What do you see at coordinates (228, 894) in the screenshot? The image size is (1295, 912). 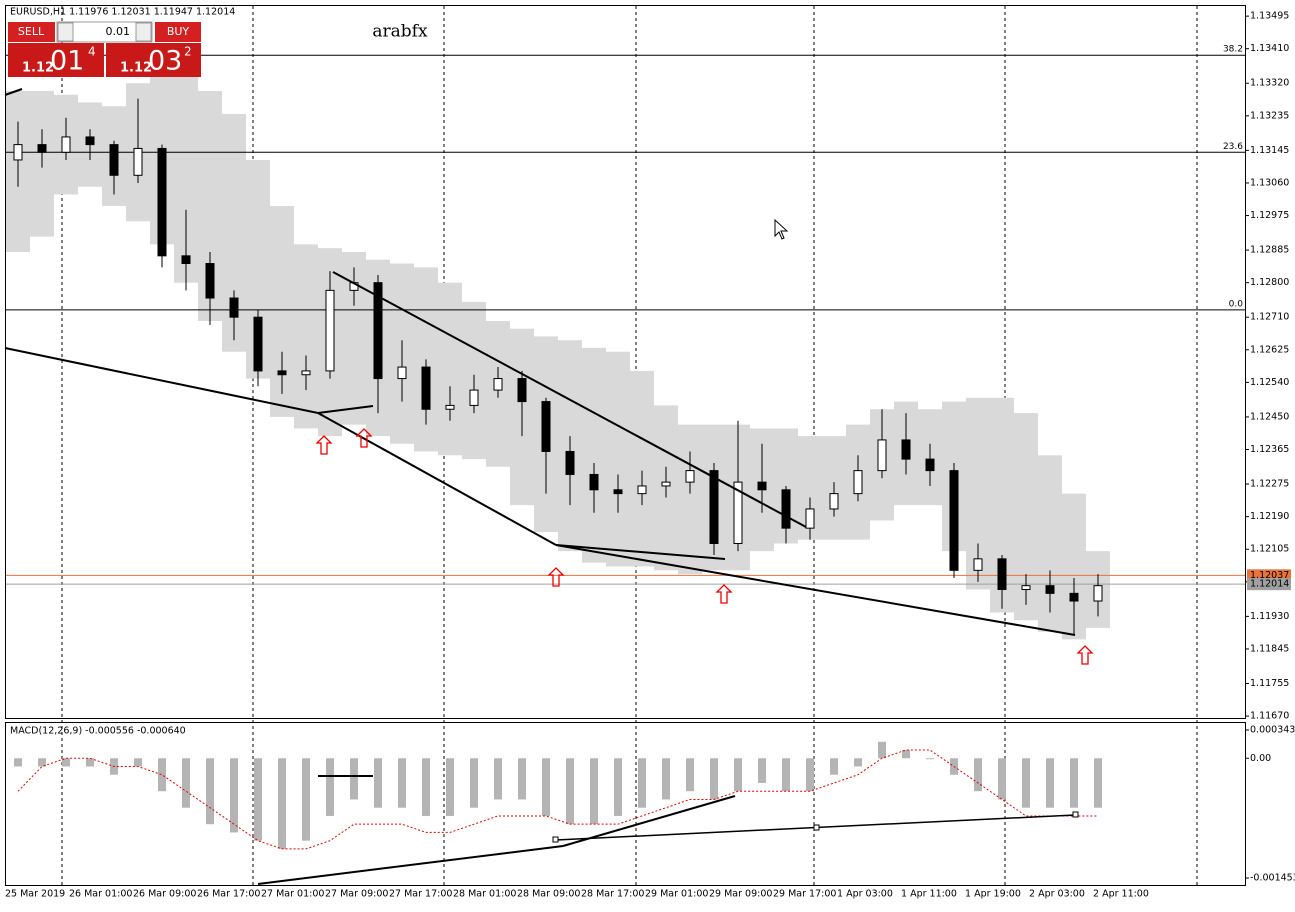 I see `x-tick-label: 26 Mar 17:00` at bounding box center [228, 894].